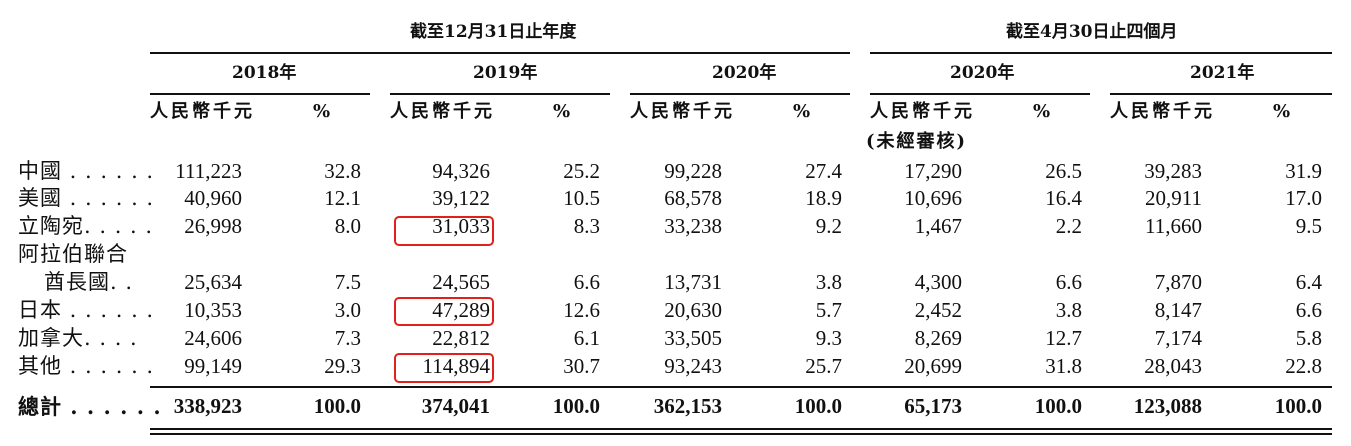 The height and width of the screenshot is (446, 1351). What do you see at coordinates (563, 111) in the screenshot?
I see `unit-pct-2019: %` at bounding box center [563, 111].